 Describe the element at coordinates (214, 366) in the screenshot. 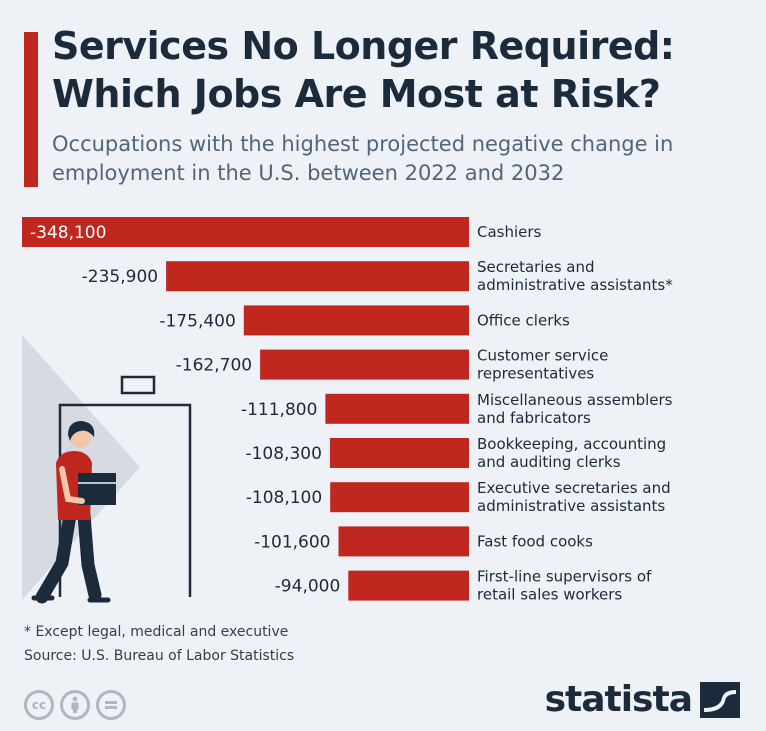

I see `value-label: -162,700` at that location.